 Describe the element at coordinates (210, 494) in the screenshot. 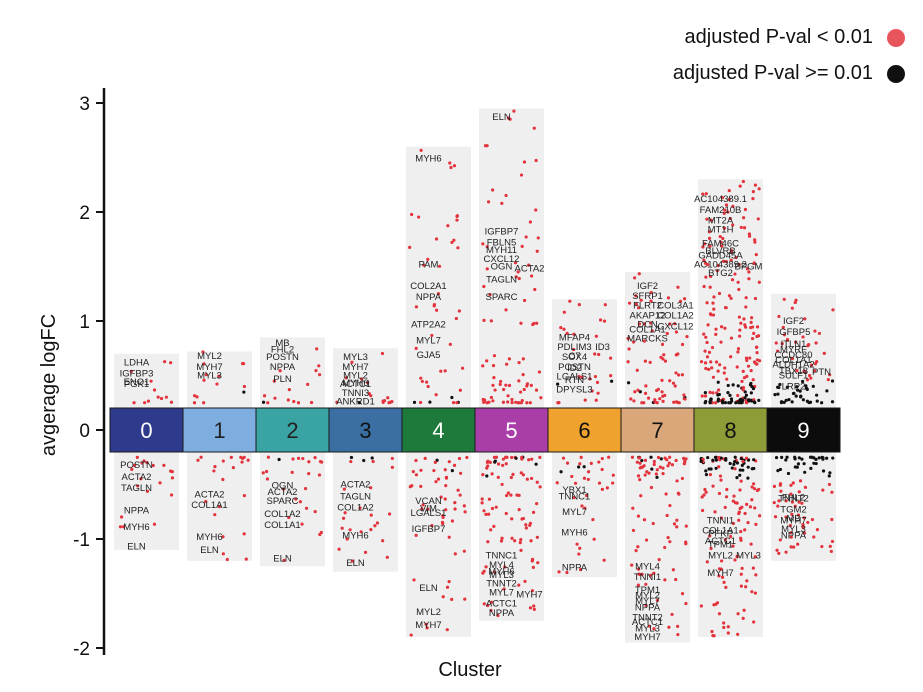

I see `gene-label: ACTA2` at that location.